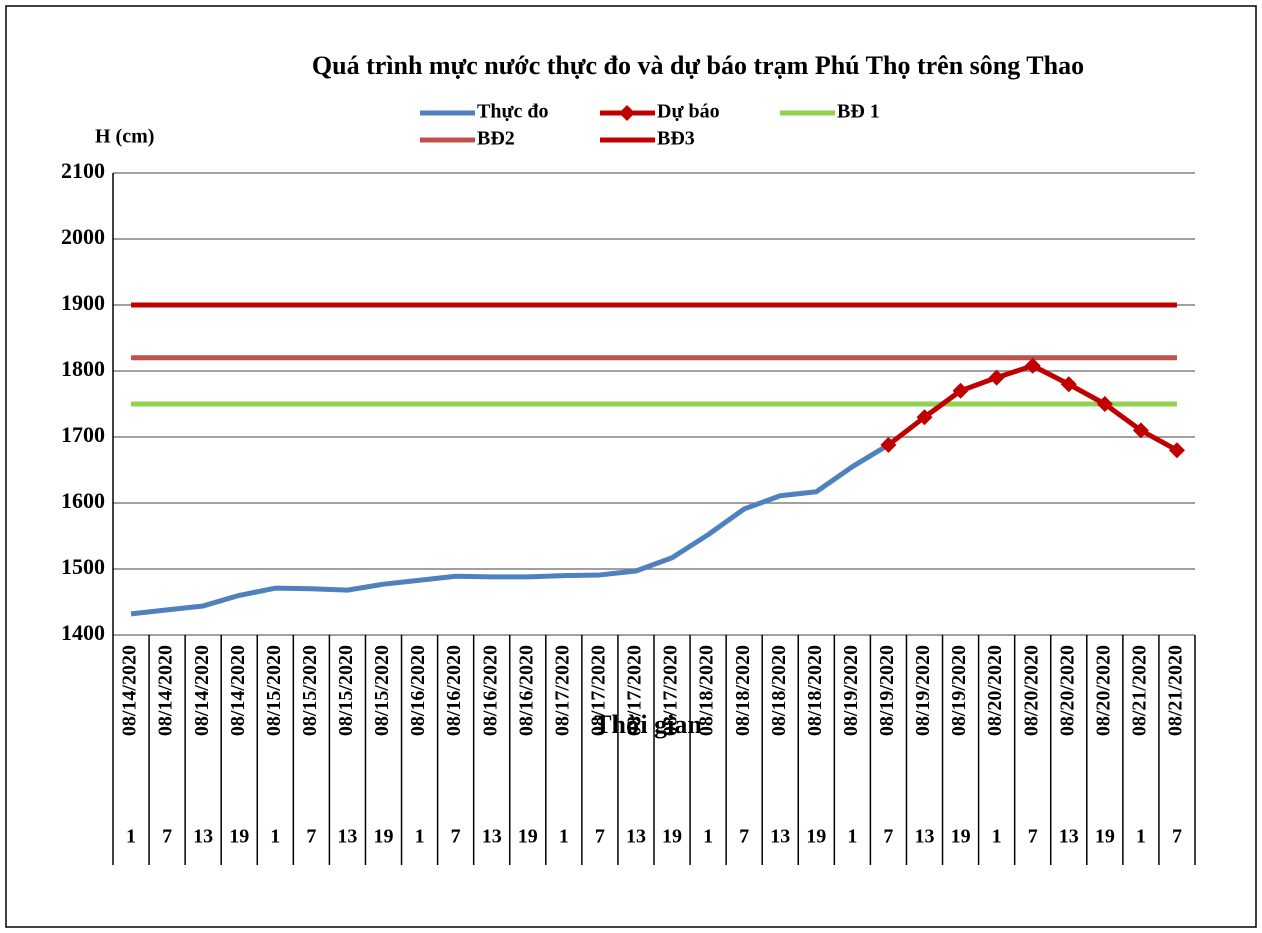 This screenshot has height=933, width=1262. Describe the element at coordinates (83, 632) in the screenshot. I see `y-tick-label: 1400` at that location.